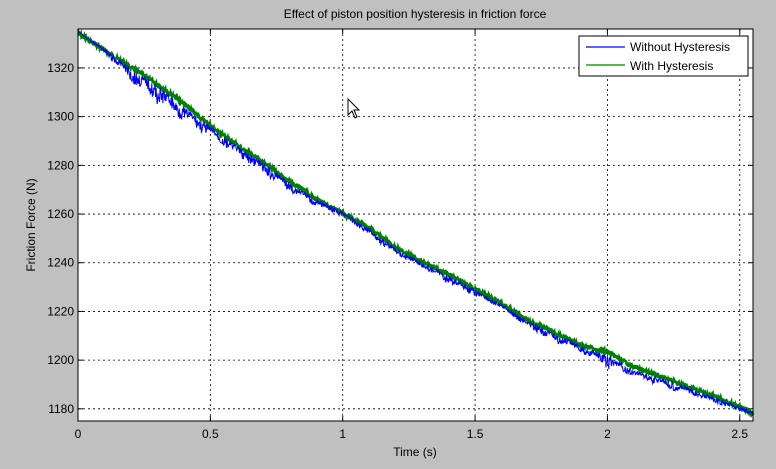 The image size is (776, 469). What do you see at coordinates (61, 409) in the screenshot?
I see `y-tick-label: 1180` at bounding box center [61, 409].